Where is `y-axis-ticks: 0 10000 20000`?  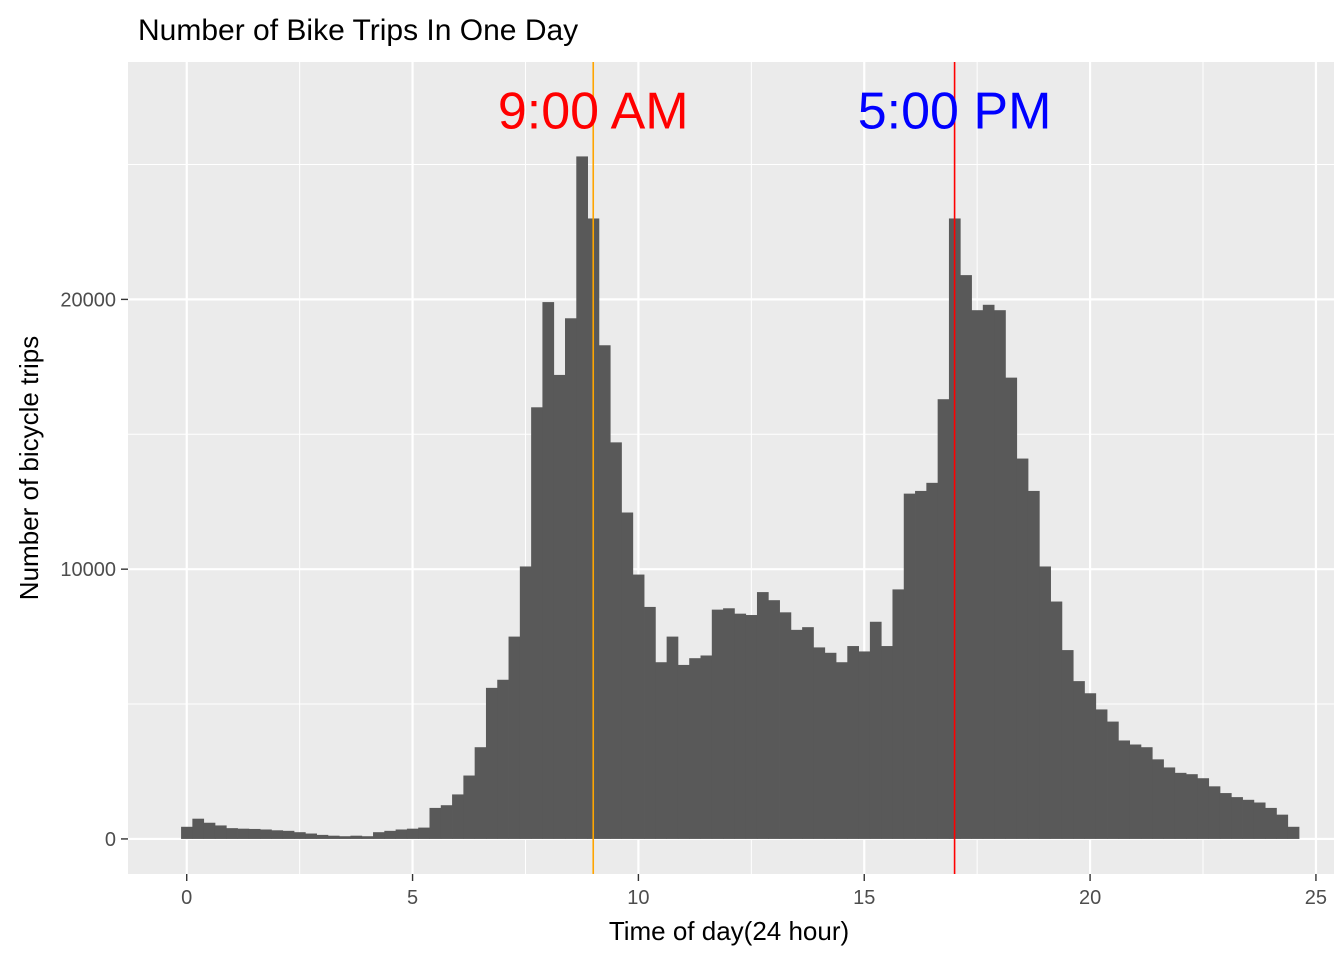
y-axis-ticks: 0 10000 20000 is located at coordinates (94, 570).